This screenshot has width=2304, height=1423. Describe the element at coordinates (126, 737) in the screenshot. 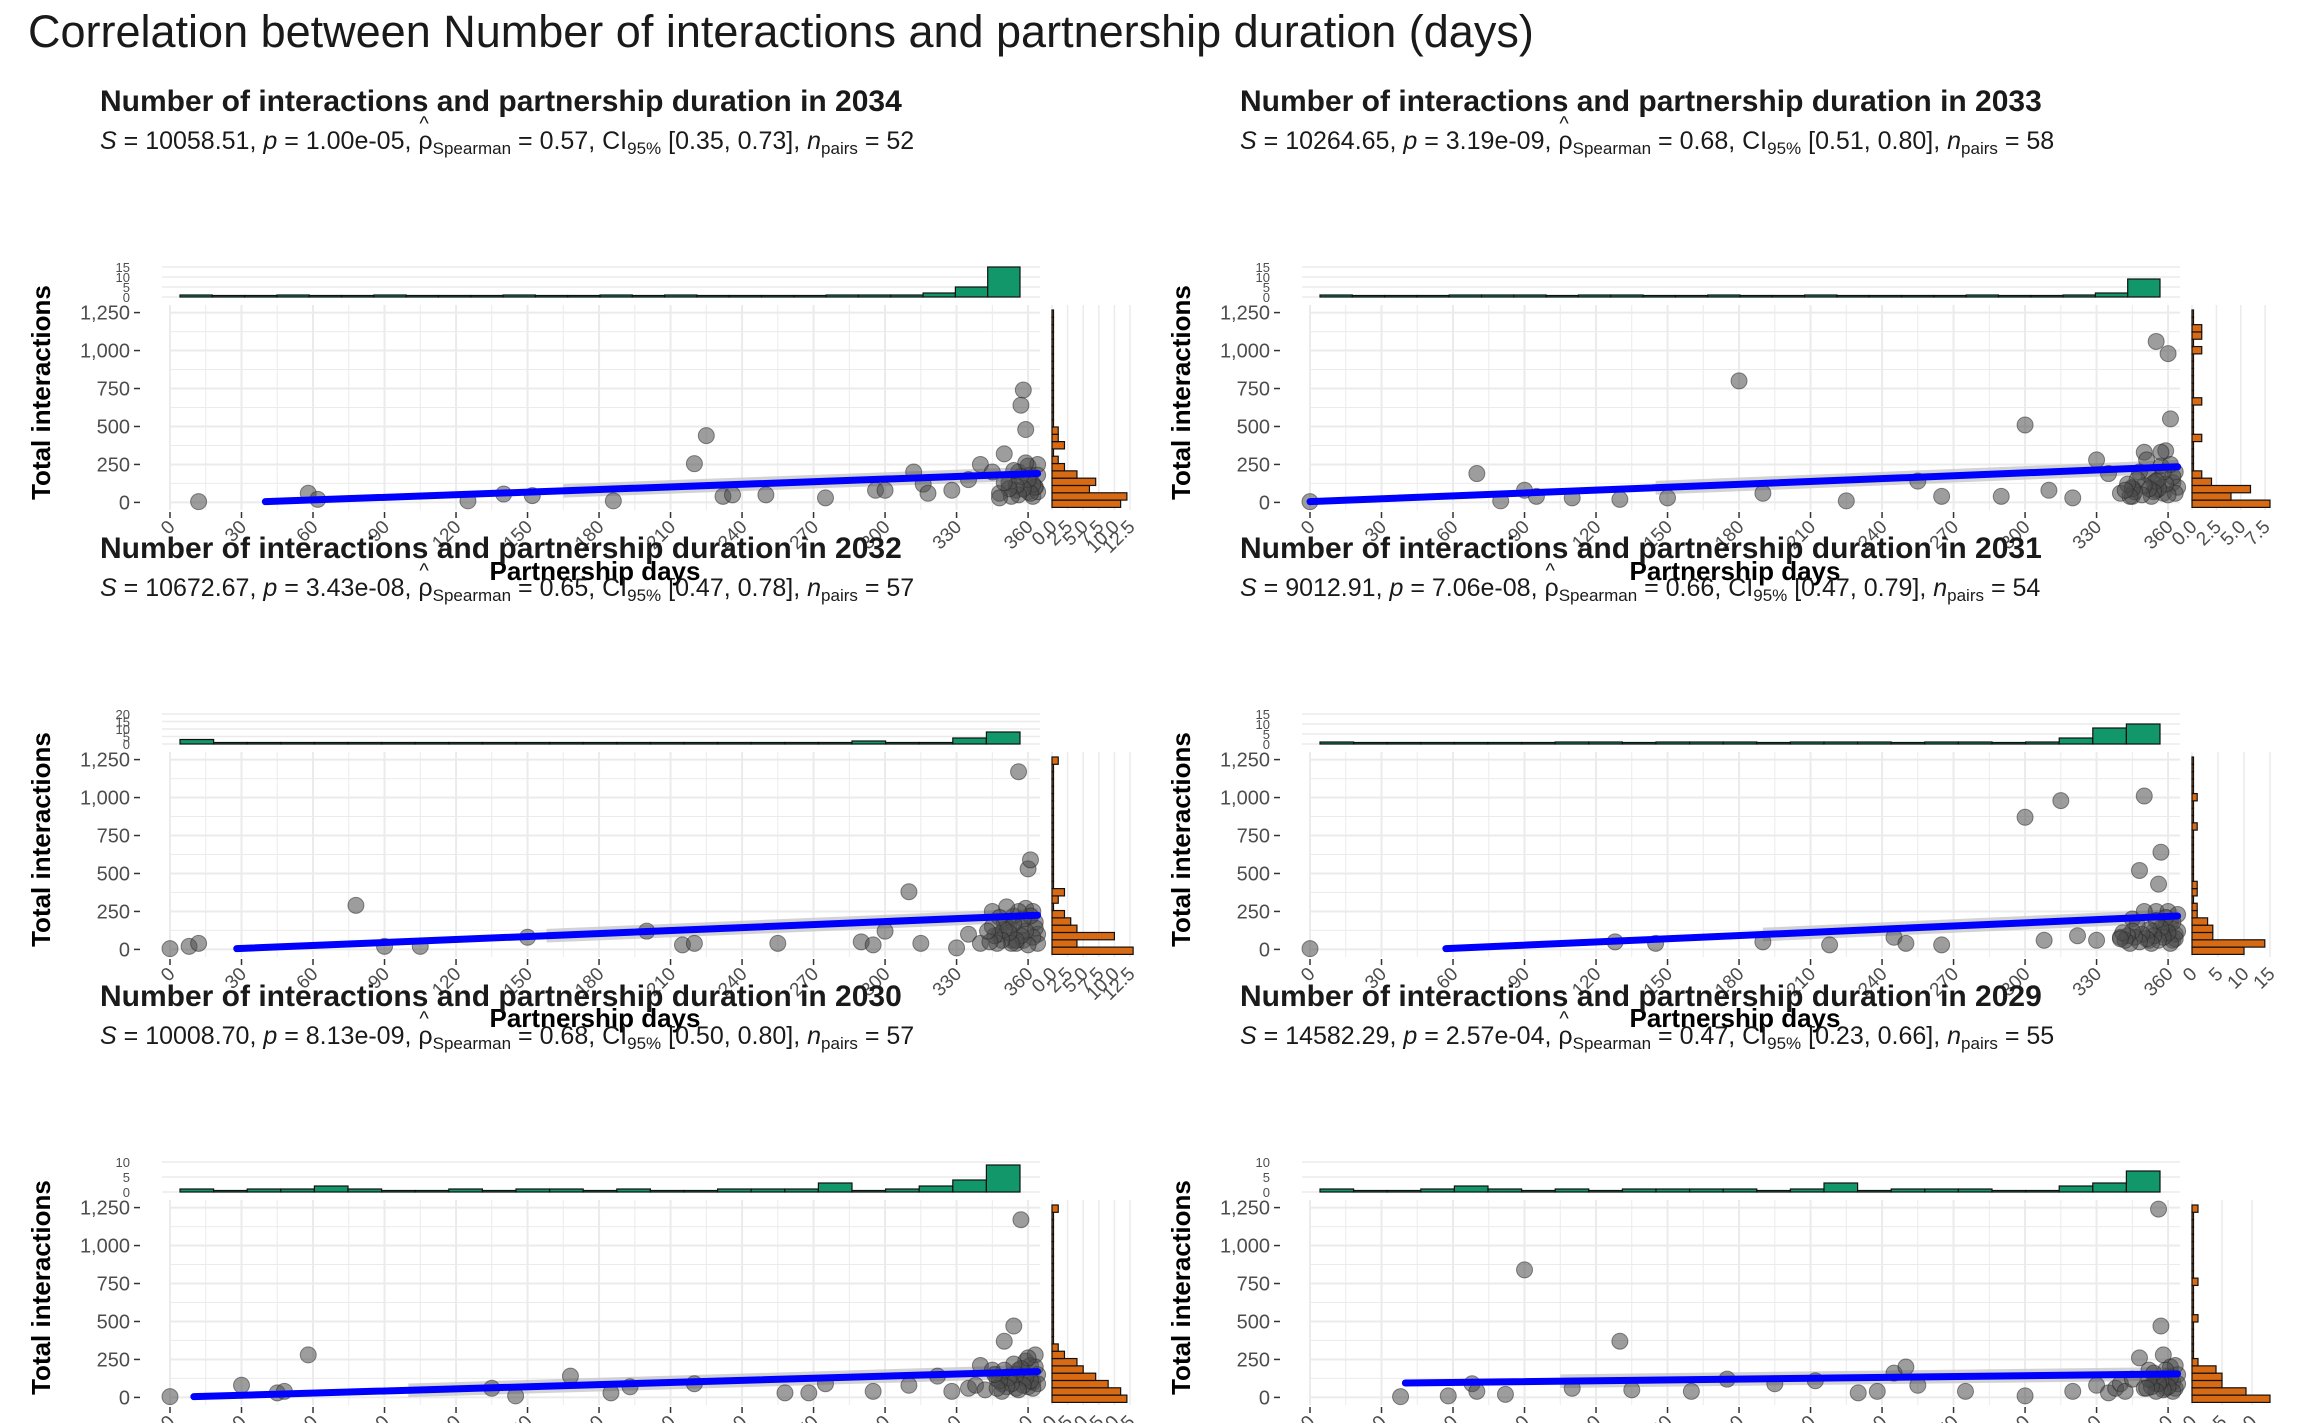

I see `x-hist-tick-label: 5` at that location.